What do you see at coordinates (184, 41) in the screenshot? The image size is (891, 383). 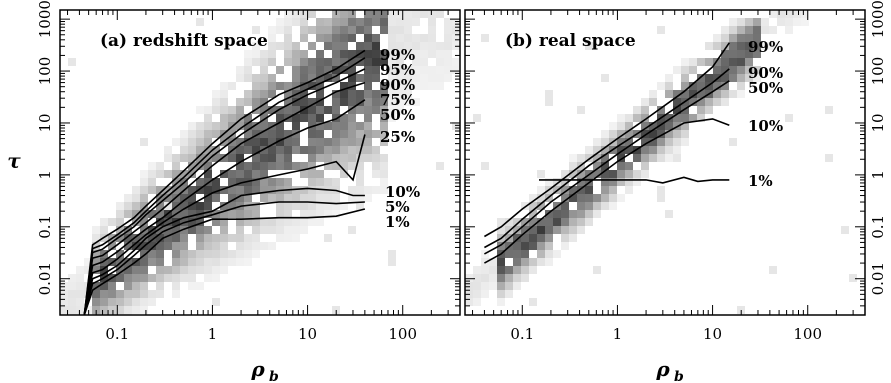 I see `panel-title: (a) redshift space` at bounding box center [184, 41].